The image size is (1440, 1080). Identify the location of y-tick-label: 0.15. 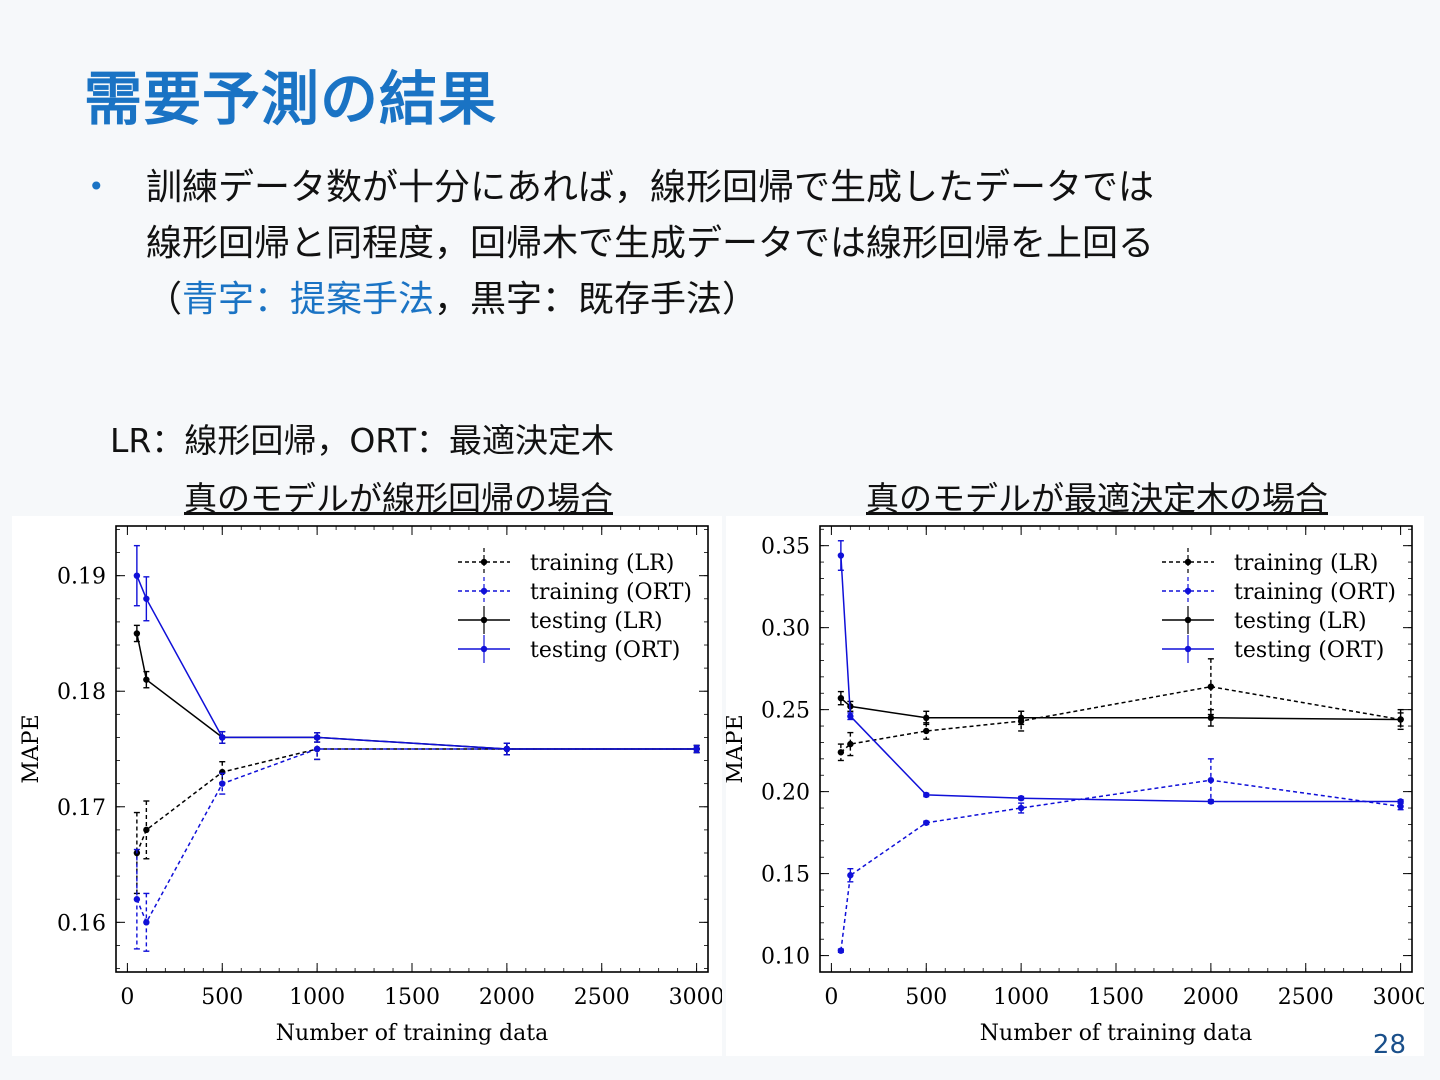
(785, 875).